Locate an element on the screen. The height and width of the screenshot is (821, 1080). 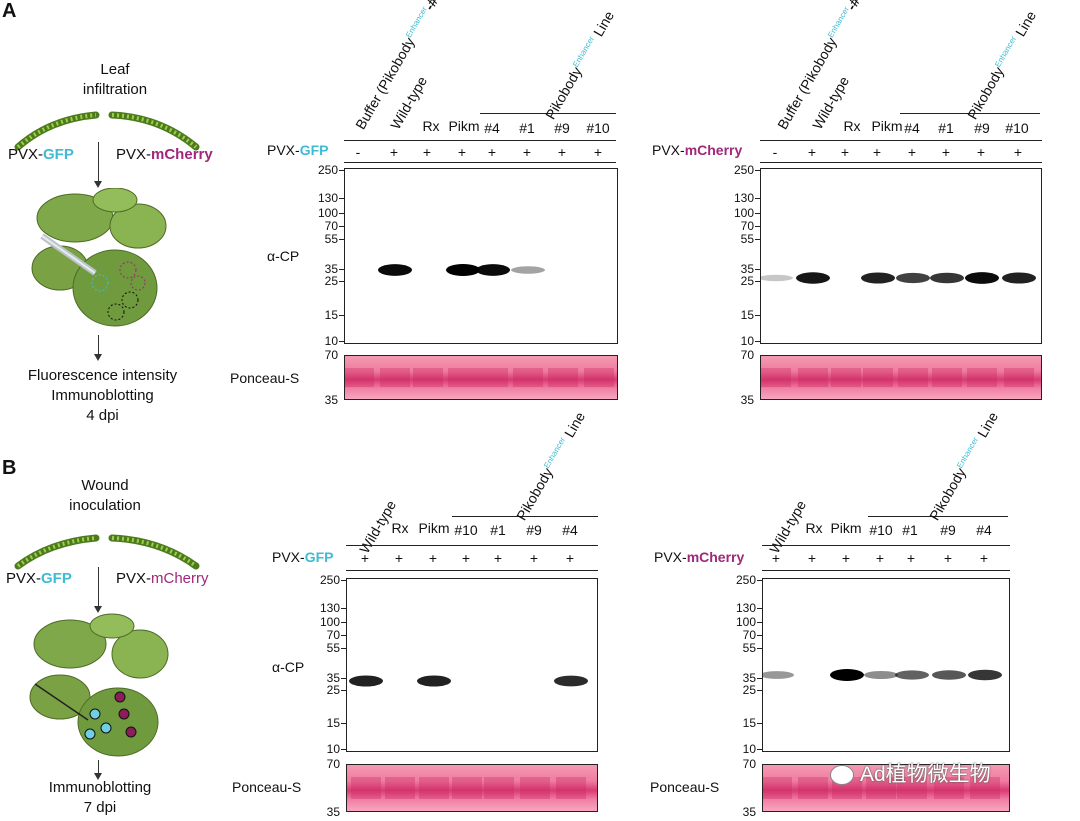
mw-marker: 100 is located at coordinates (743, 213).